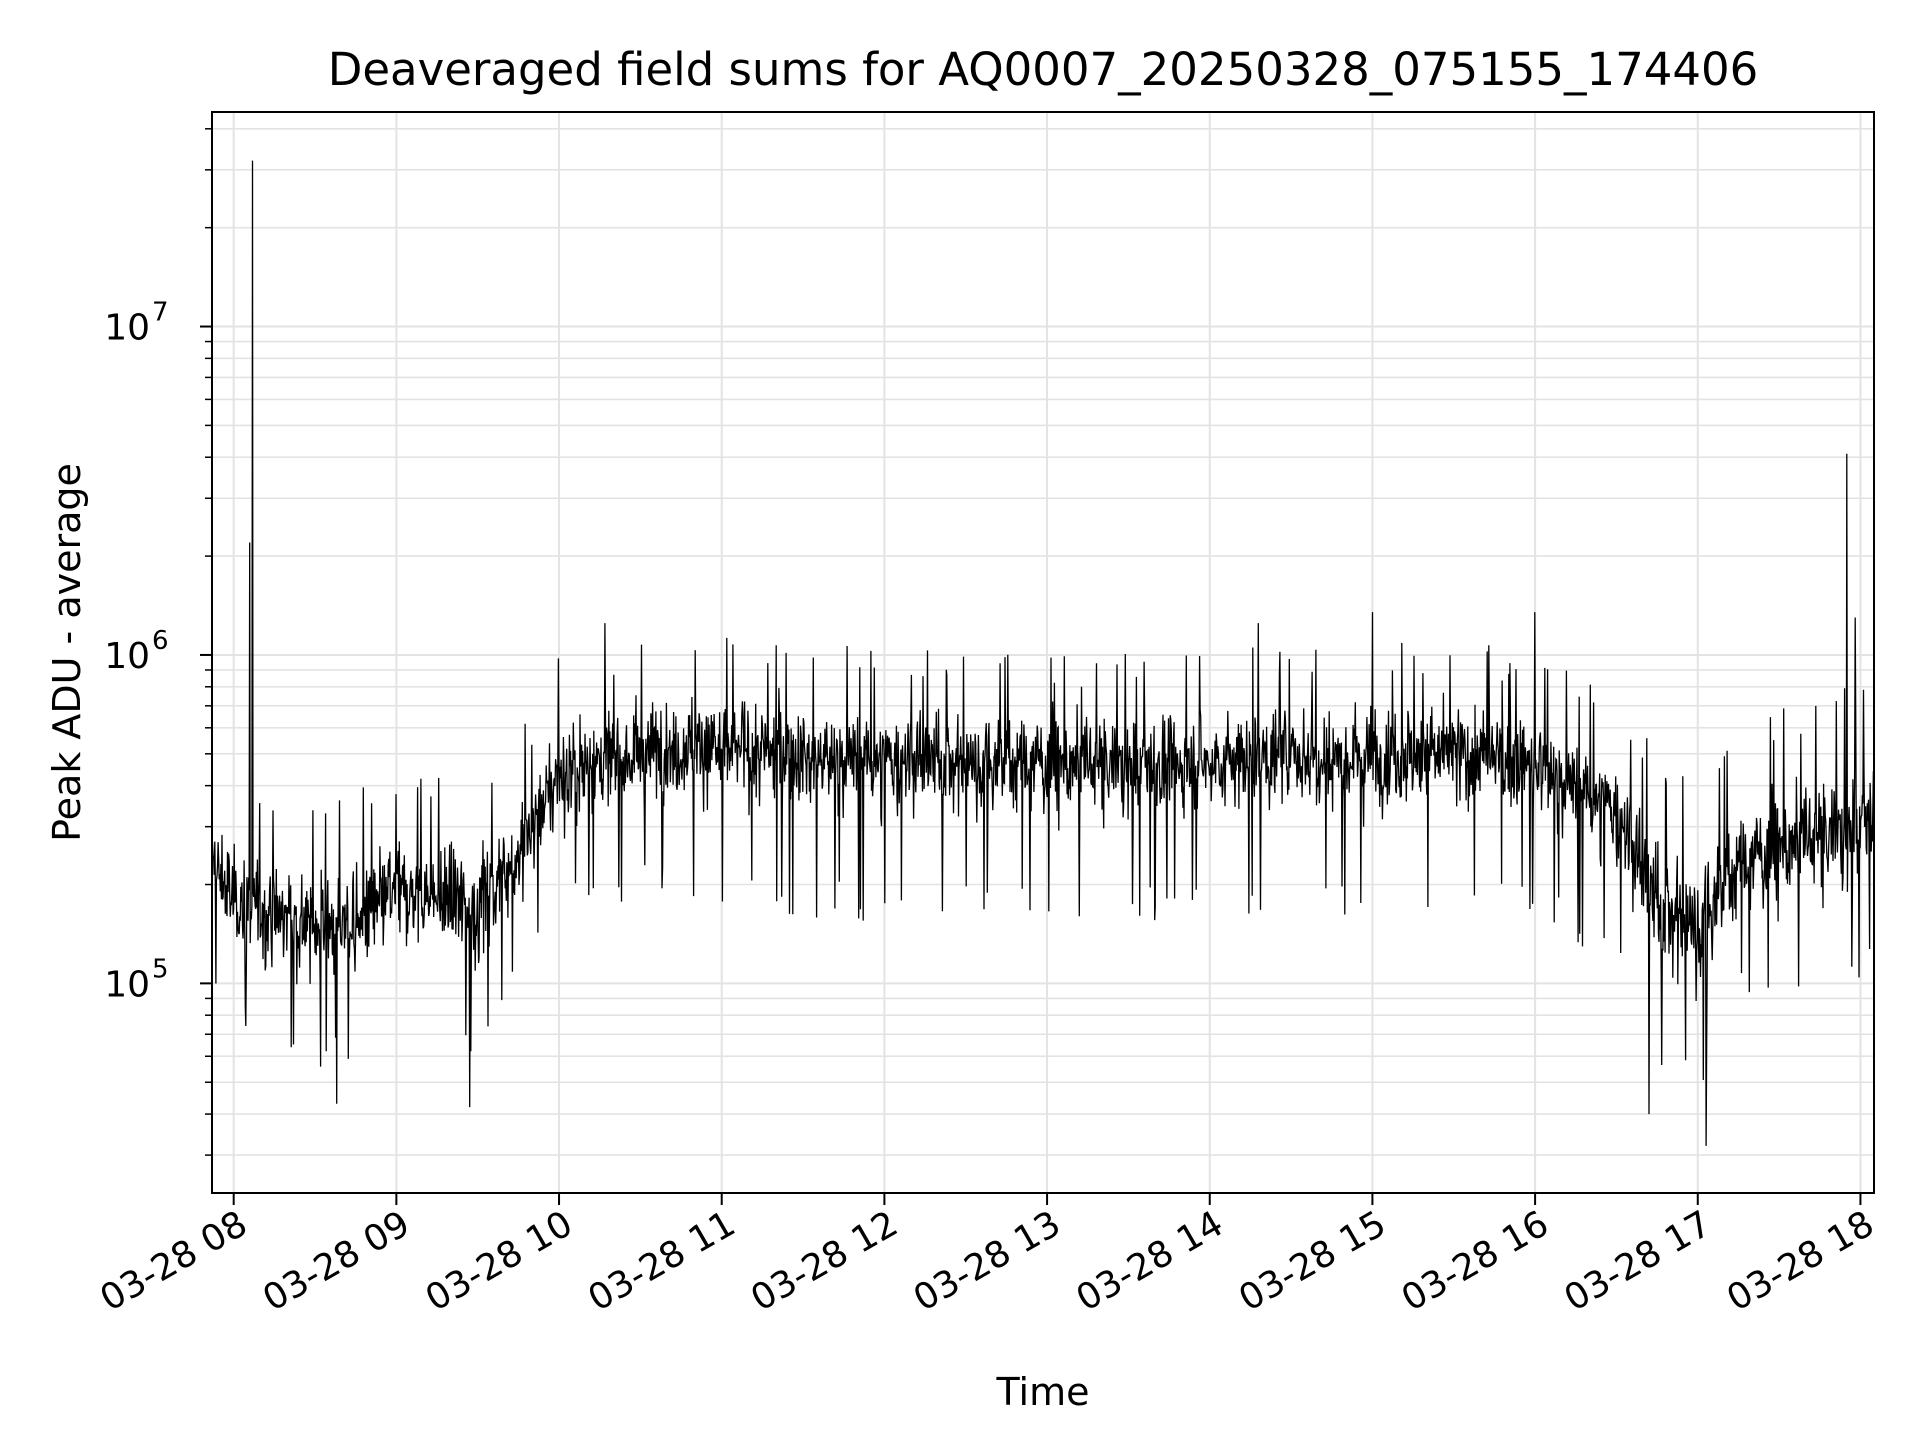  I want to click on x-tick-label: 03-28 17, so click(1638, 1261).